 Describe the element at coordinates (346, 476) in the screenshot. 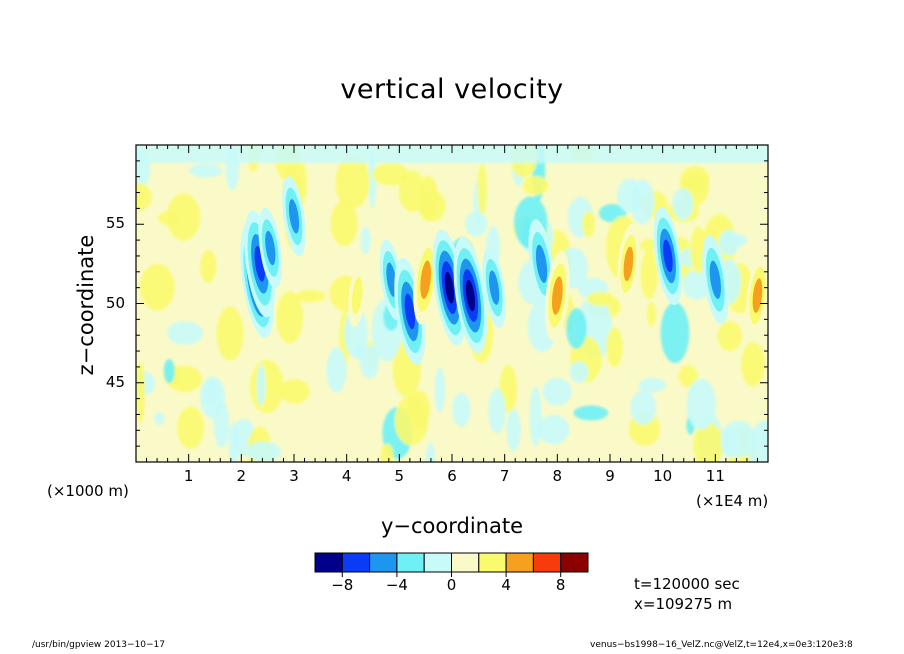

I see `x-tick-label: 4` at that location.